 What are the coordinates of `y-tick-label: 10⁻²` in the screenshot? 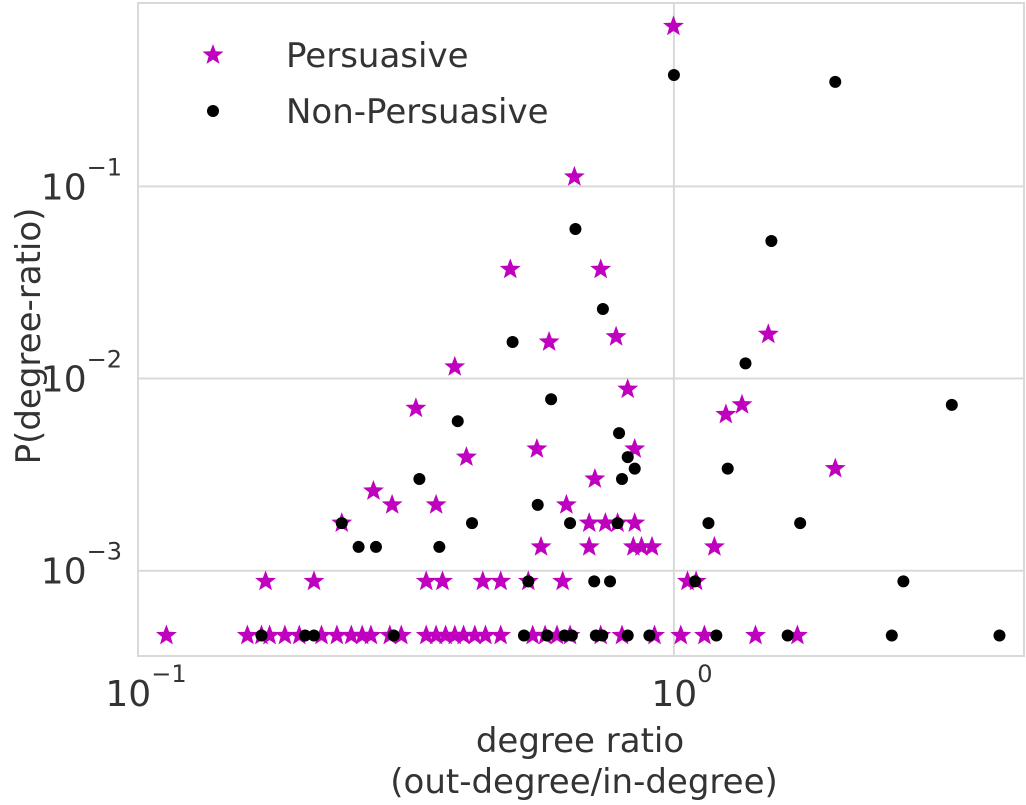 It's located at (81, 373).